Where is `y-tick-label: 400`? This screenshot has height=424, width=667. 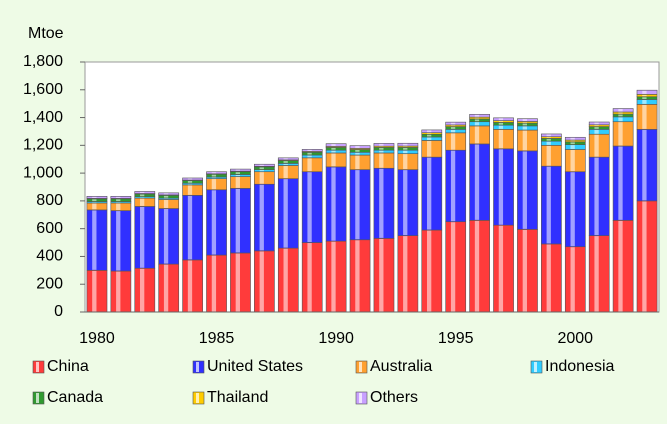 y-tick-label: 400 is located at coordinates (49, 256).